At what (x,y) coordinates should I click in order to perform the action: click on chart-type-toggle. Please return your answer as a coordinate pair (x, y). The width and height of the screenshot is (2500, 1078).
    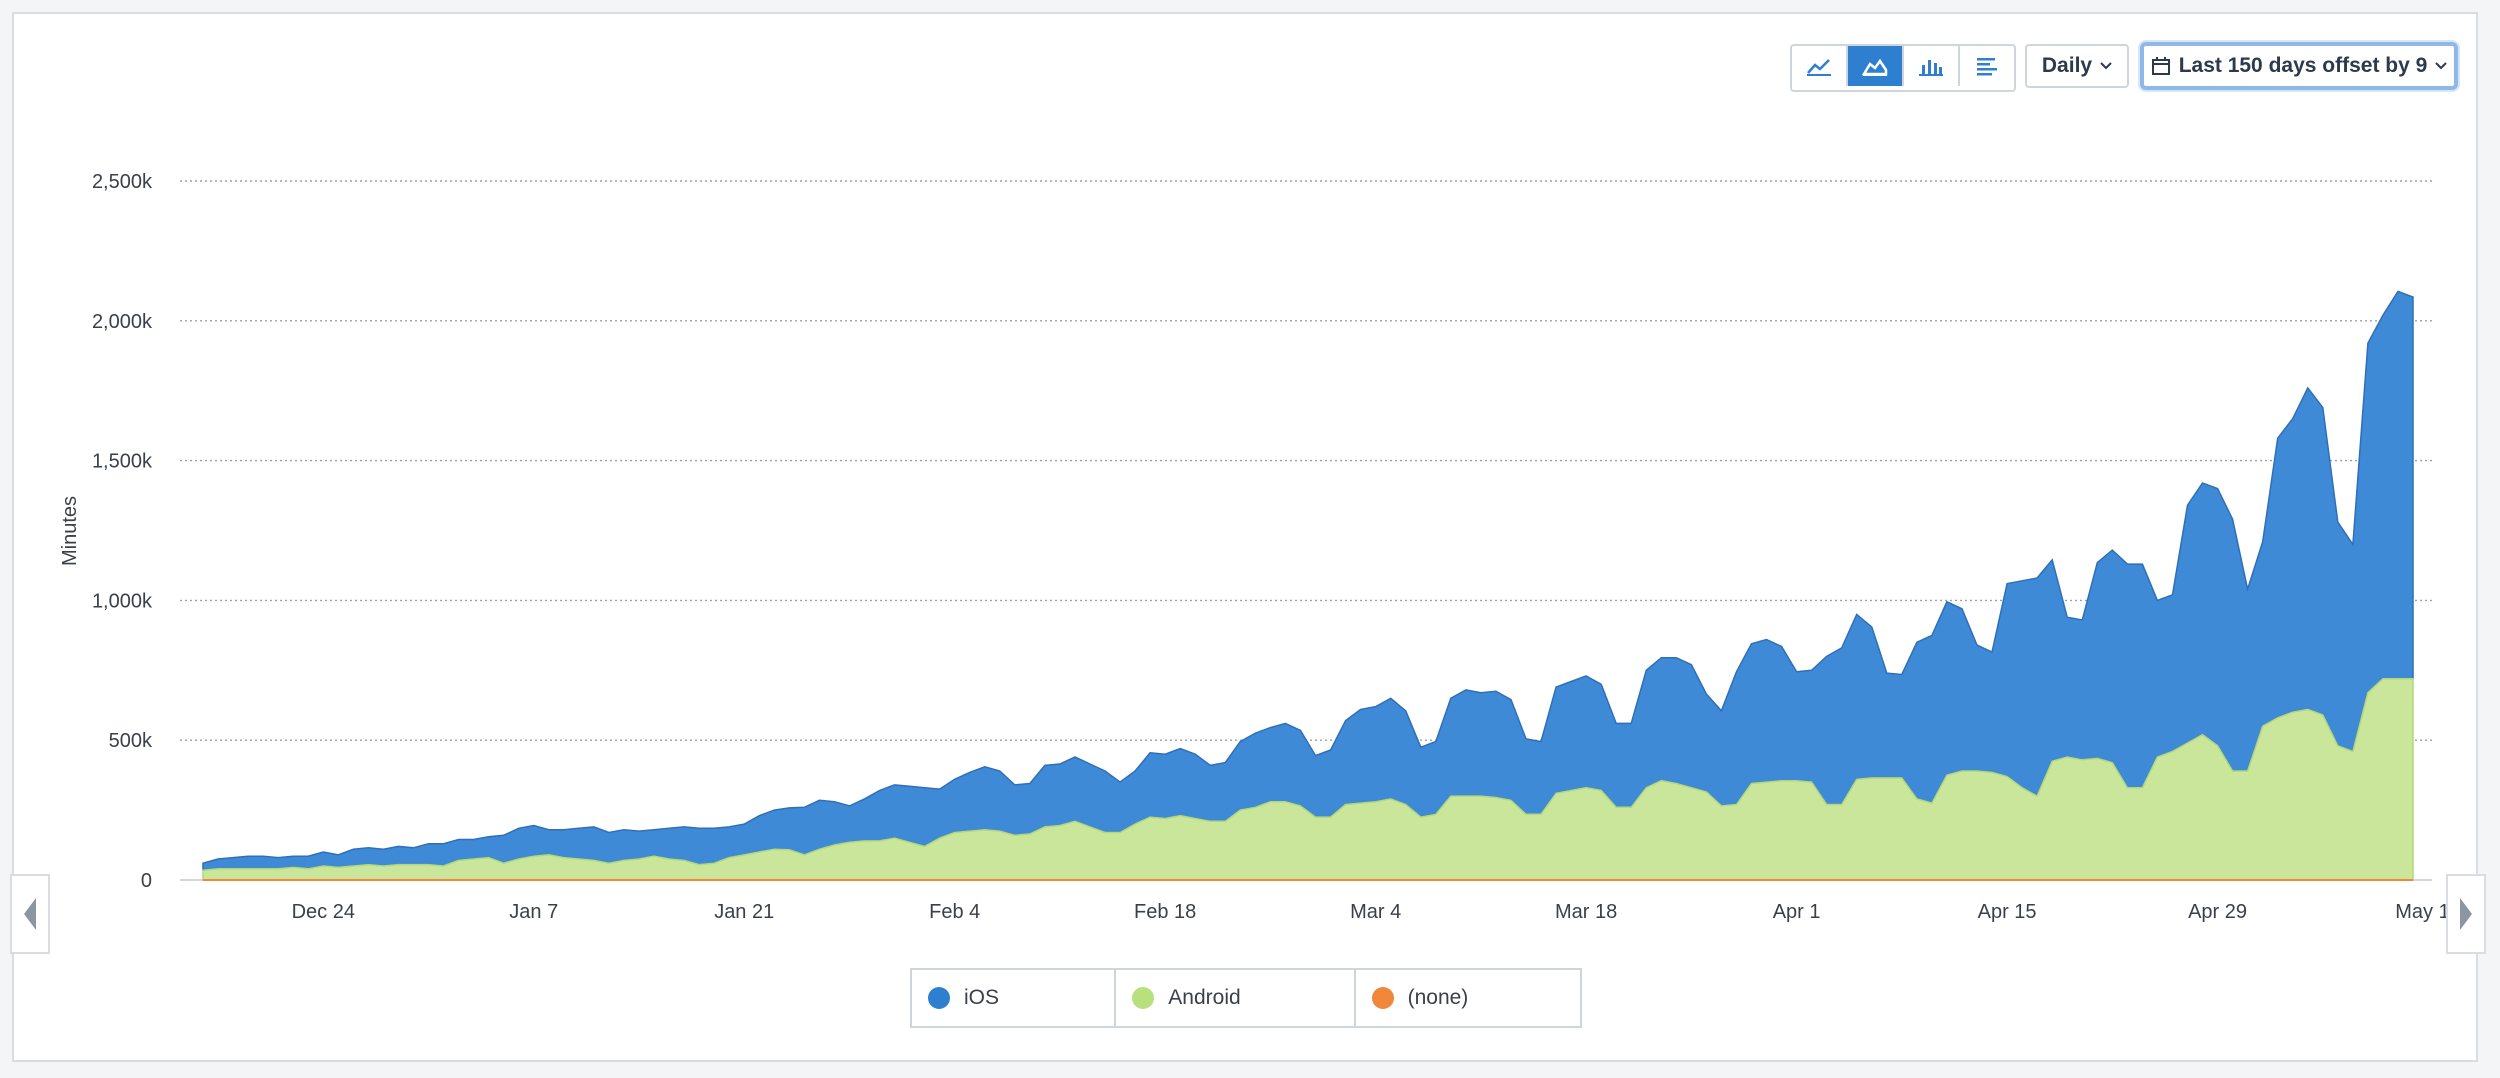
    Looking at the image, I should click on (1903, 68).